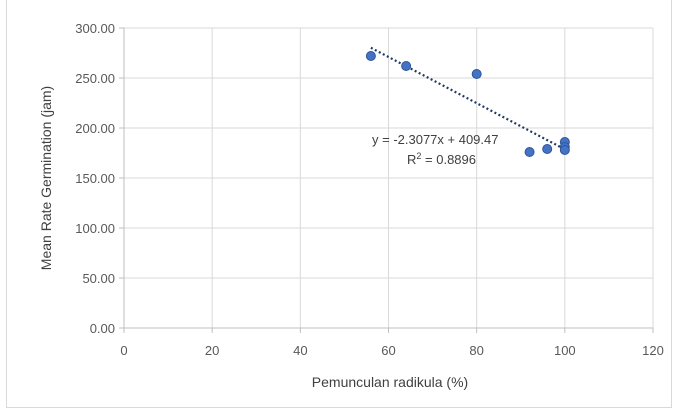 The height and width of the screenshot is (409, 673). What do you see at coordinates (411, 159) in the screenshot?
I see `r-squared-symbol: R` at bounding box center [411, 159].